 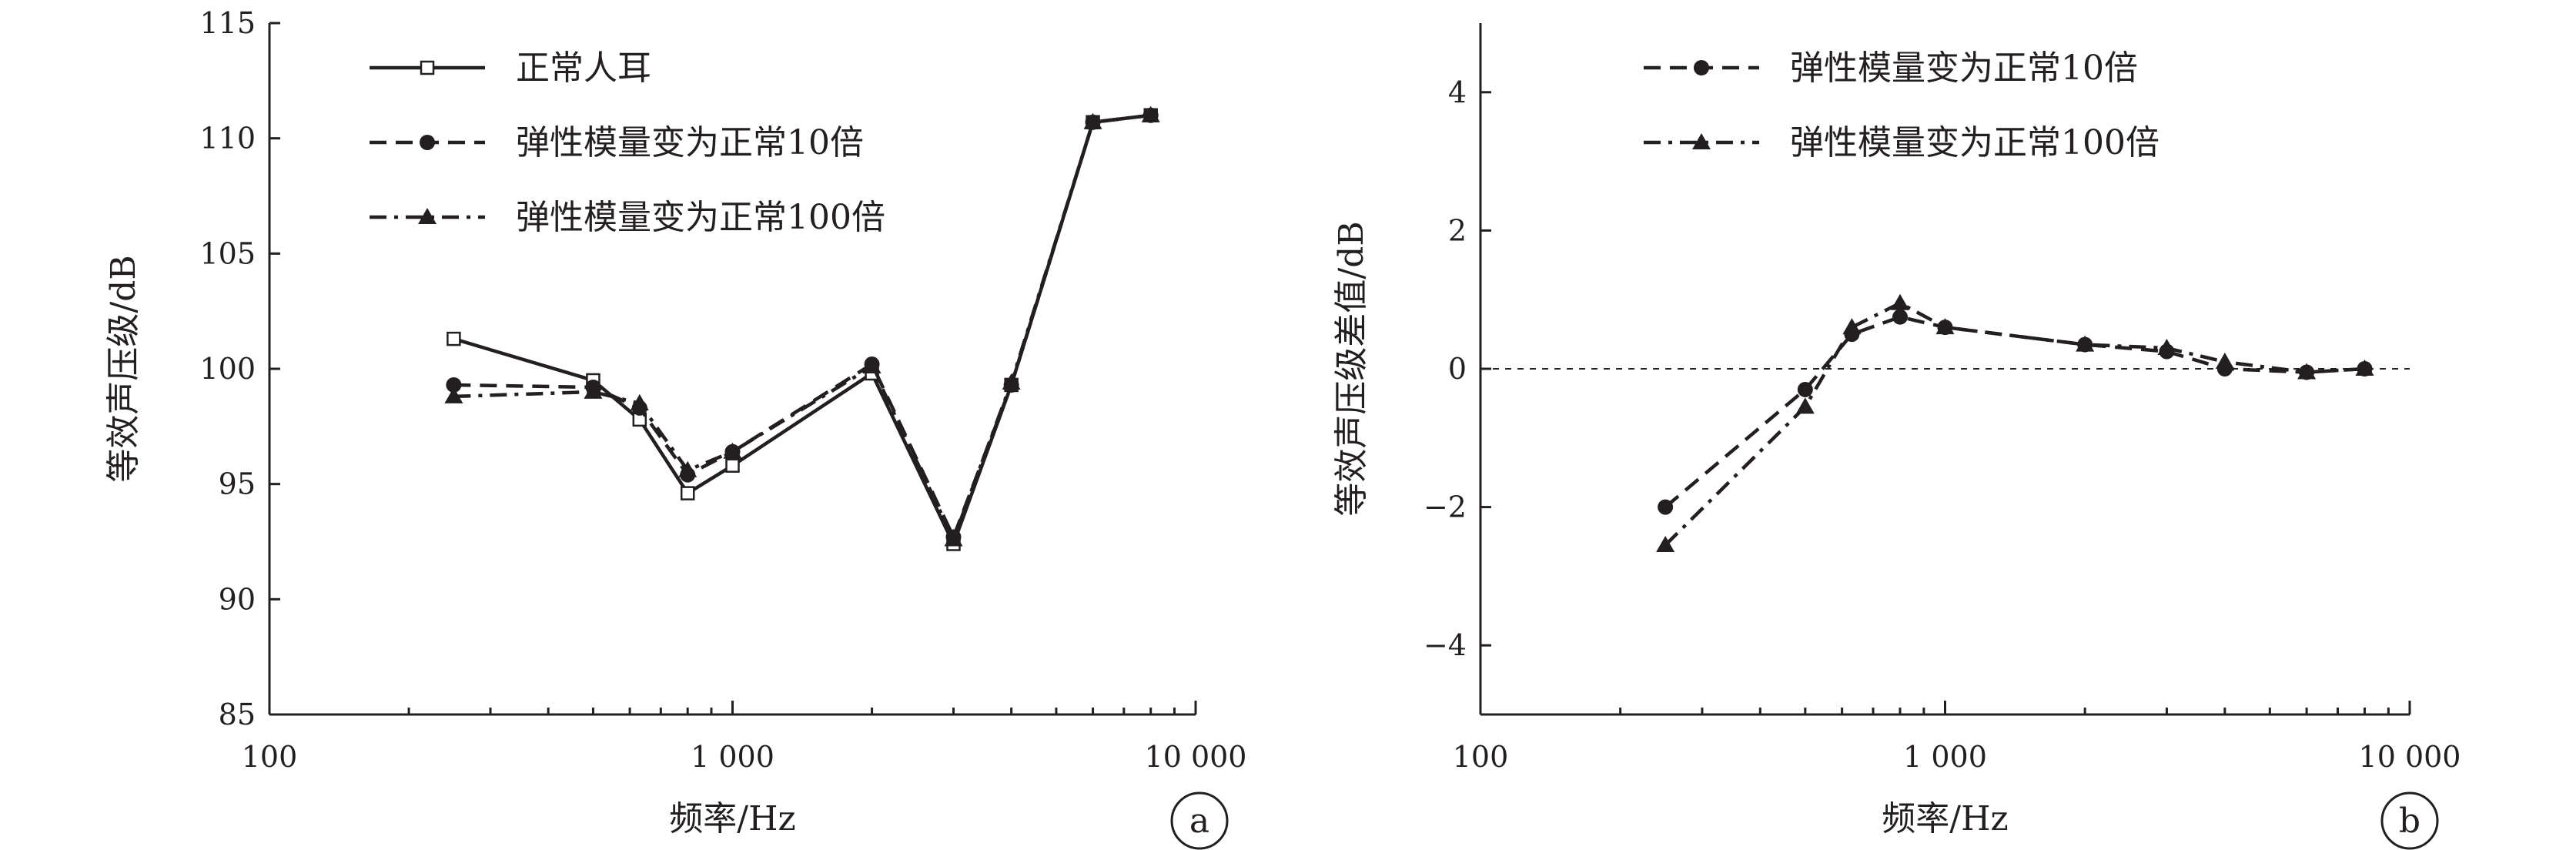 What do you see at coordinates (238, 714) in the screenshot?
I see `y-tick-label: 85` at bounding box center [238, 714].